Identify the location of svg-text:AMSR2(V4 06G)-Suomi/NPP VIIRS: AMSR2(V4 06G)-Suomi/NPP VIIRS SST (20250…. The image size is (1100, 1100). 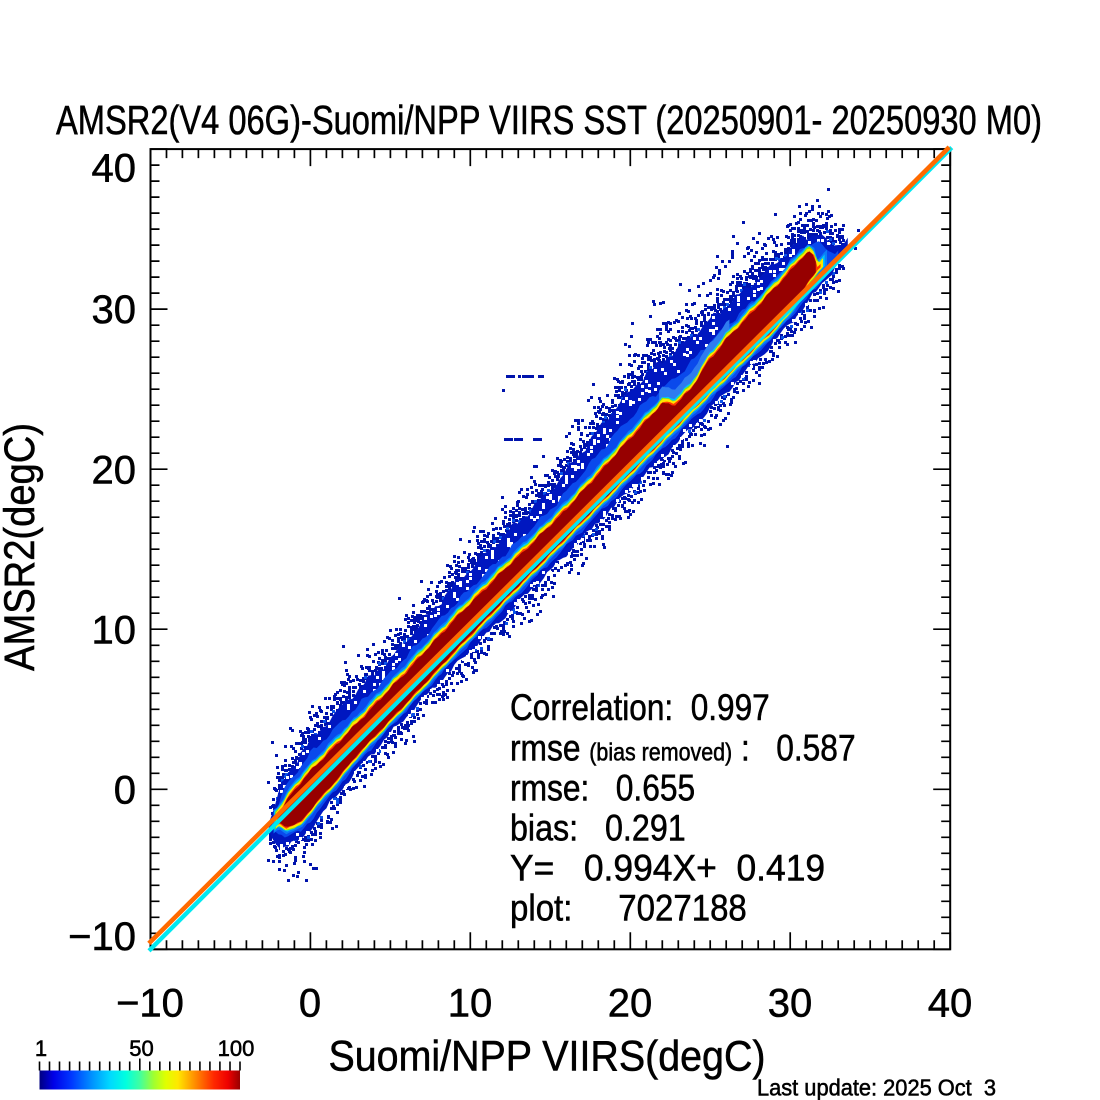
(549, 120).